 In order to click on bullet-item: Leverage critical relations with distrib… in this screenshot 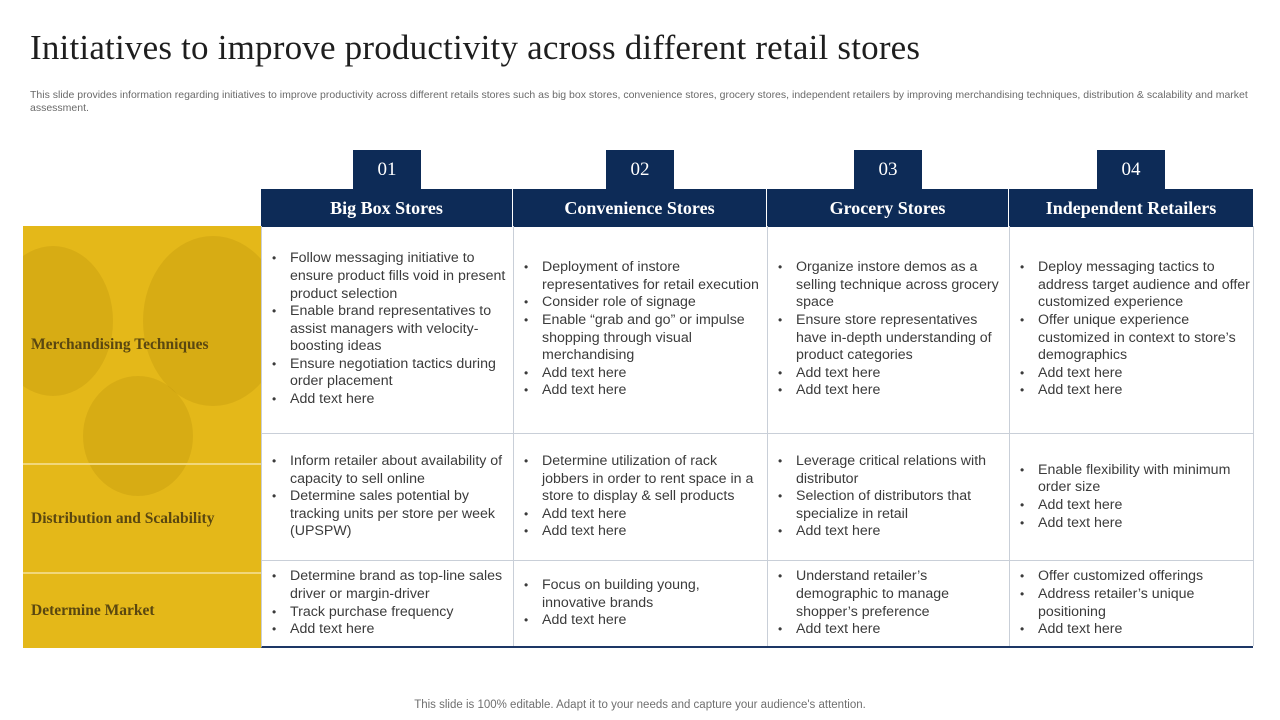, I will do `click(893, 470)`.